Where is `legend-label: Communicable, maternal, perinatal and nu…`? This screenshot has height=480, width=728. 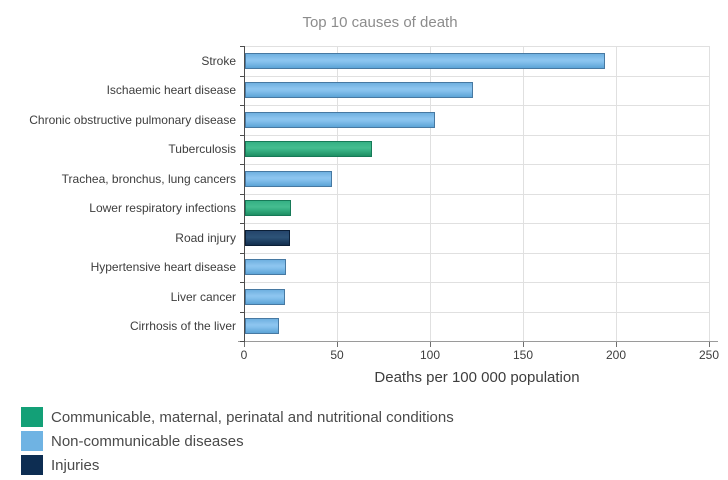 legend-label: Communicable, maternal, perinatal and nu… is located at coordinates (252, 417).